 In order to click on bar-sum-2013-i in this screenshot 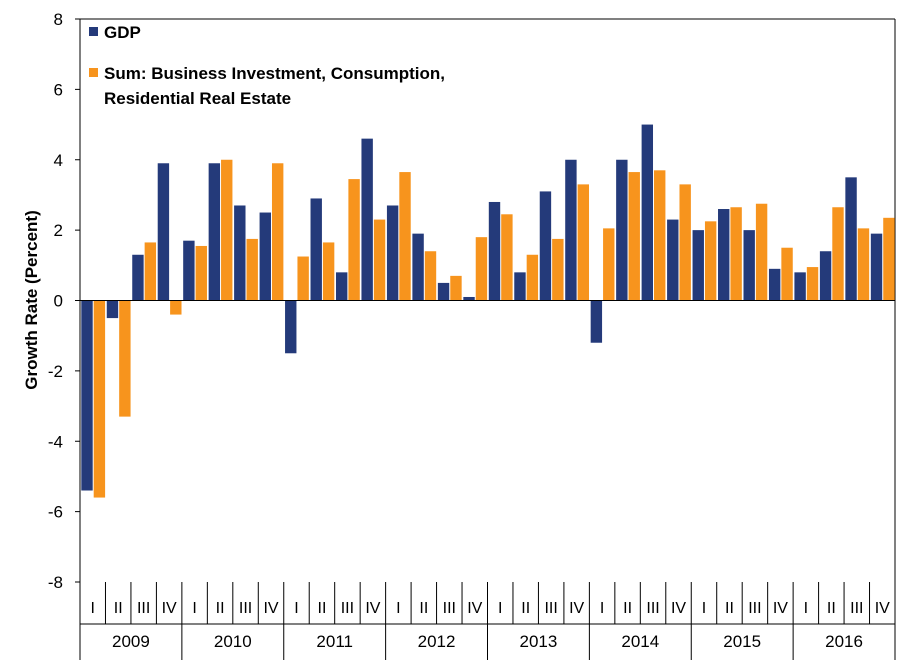, I will do `click(507, 257)`.